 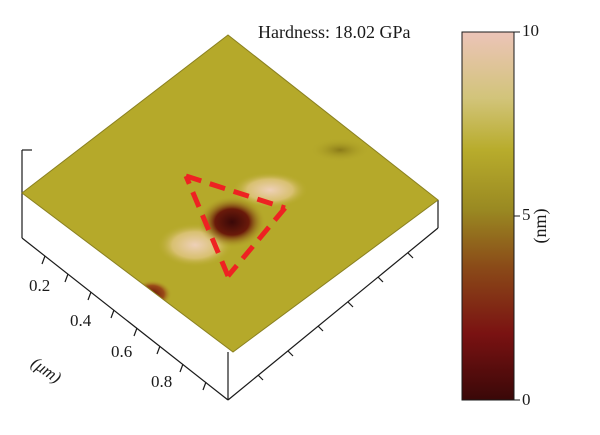 I want to click on colorbar-mid-label: 5, so click(x=526, y=214).